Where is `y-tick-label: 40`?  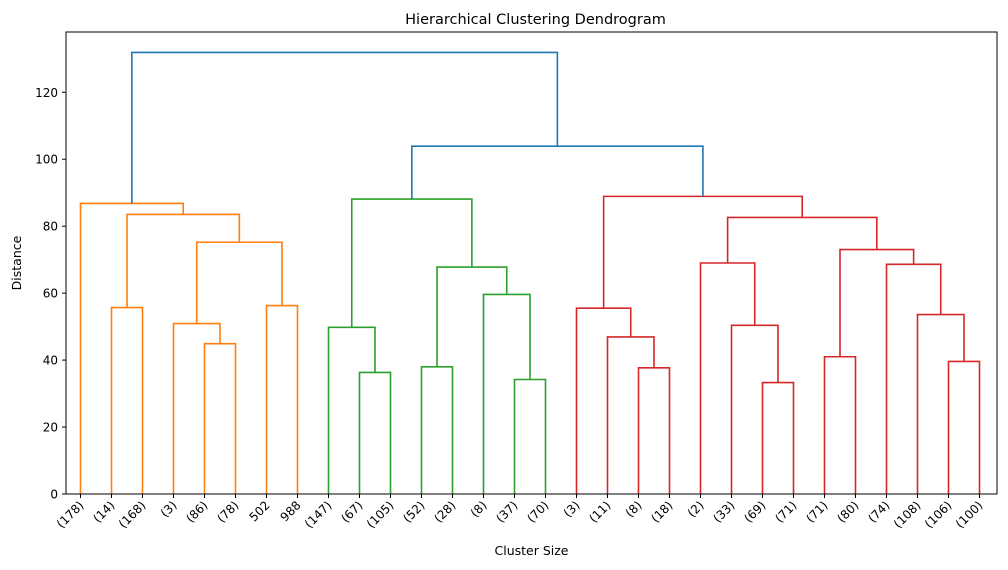 y-tick-label: 40 is located at coordinates (50, 361).